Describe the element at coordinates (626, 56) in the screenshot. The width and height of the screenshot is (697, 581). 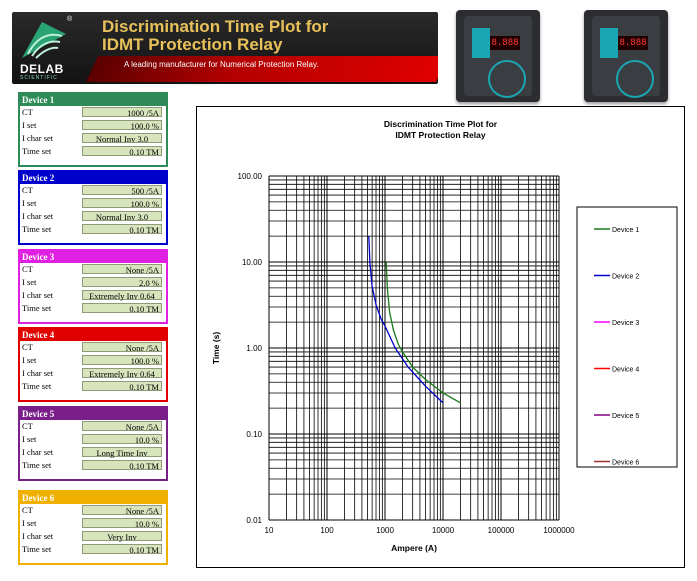
I see `relay-image-2: 8.888` at that location.